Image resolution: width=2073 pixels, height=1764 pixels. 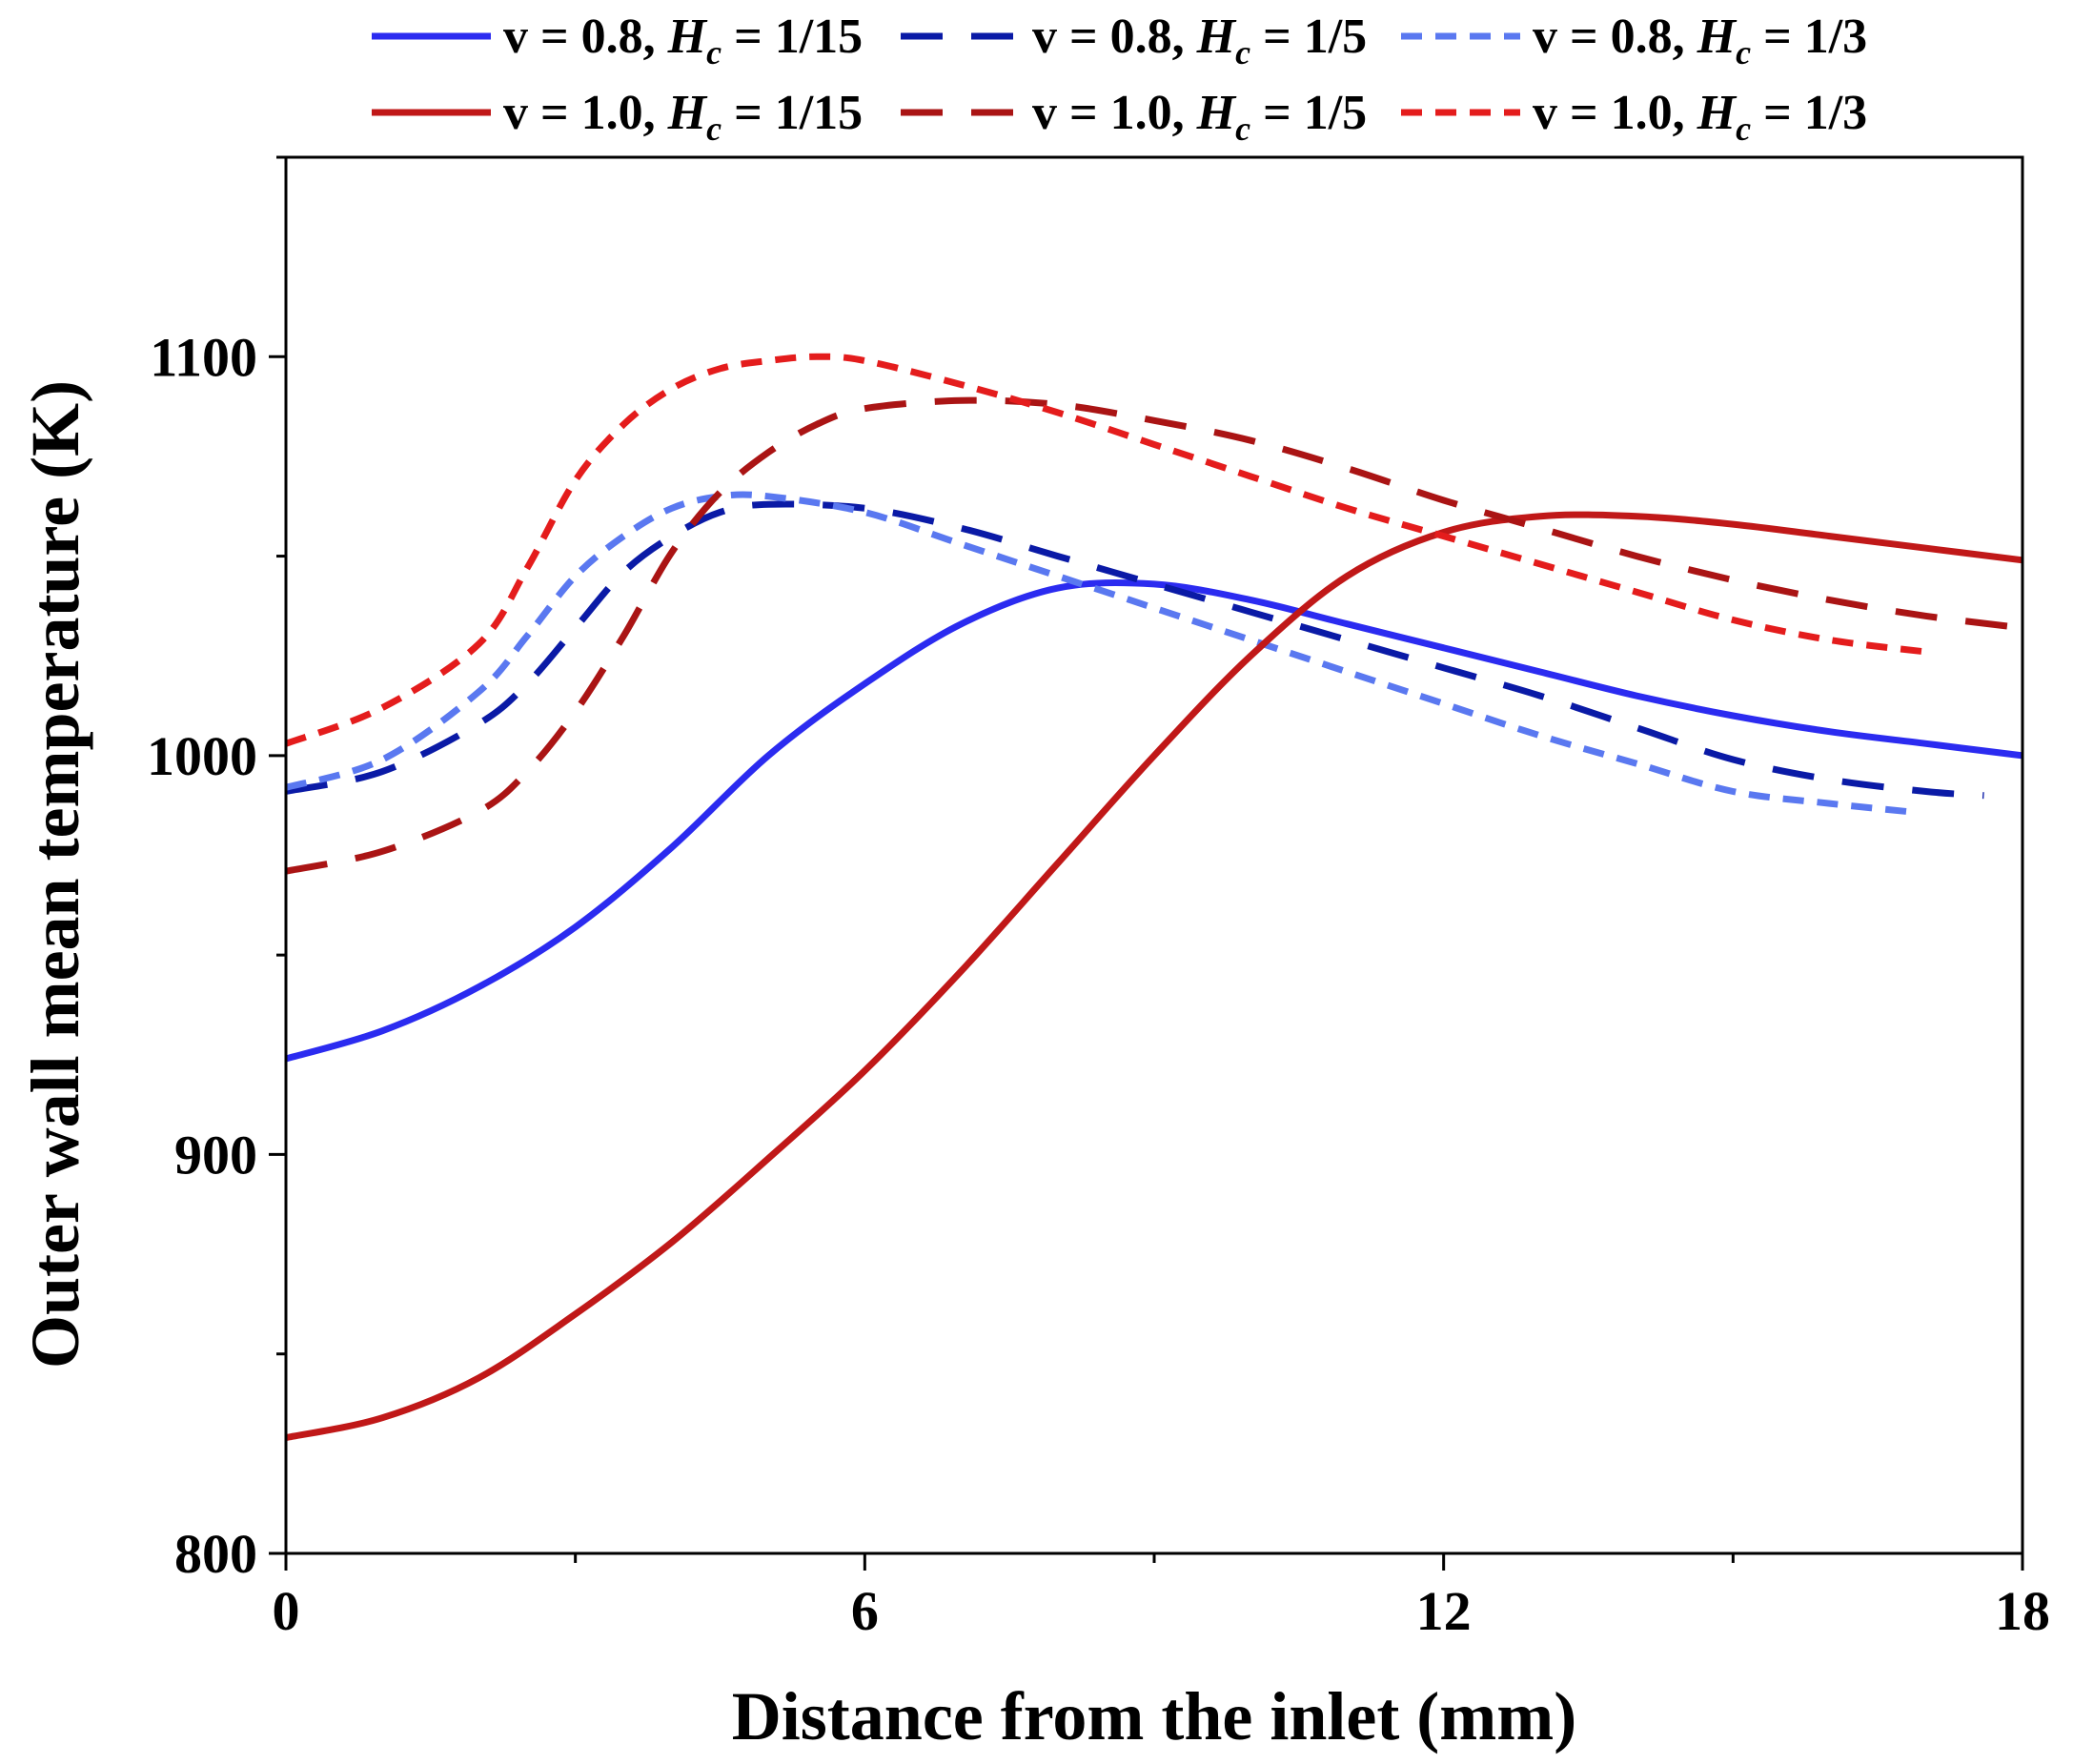 I want to click on y-tick-label: 800, so click(x=215, y=1554).